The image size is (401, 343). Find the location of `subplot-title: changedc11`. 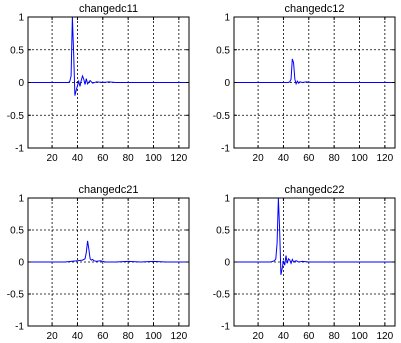

subplot-title: changedc11 is located at coordinates (108, 9).